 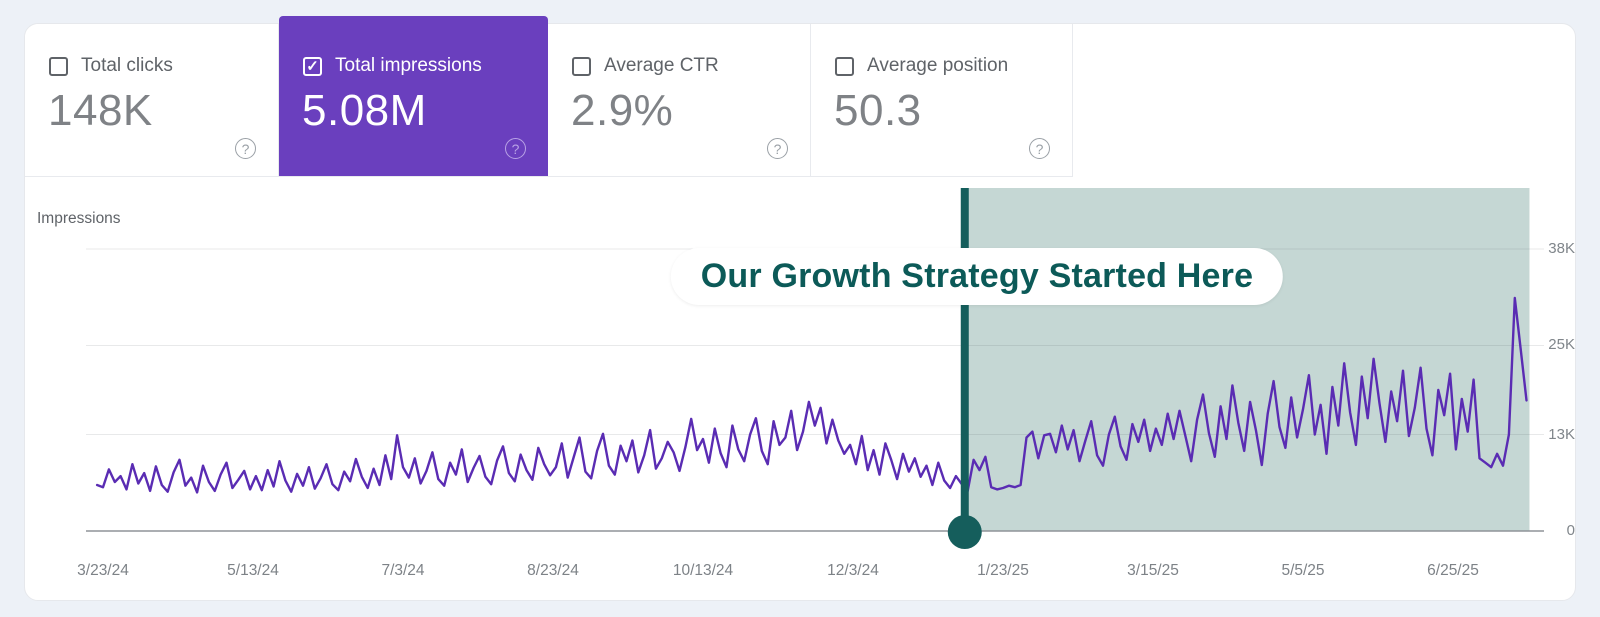 I want to click on y-tick-label: 0, so click(x=1570, y=530).